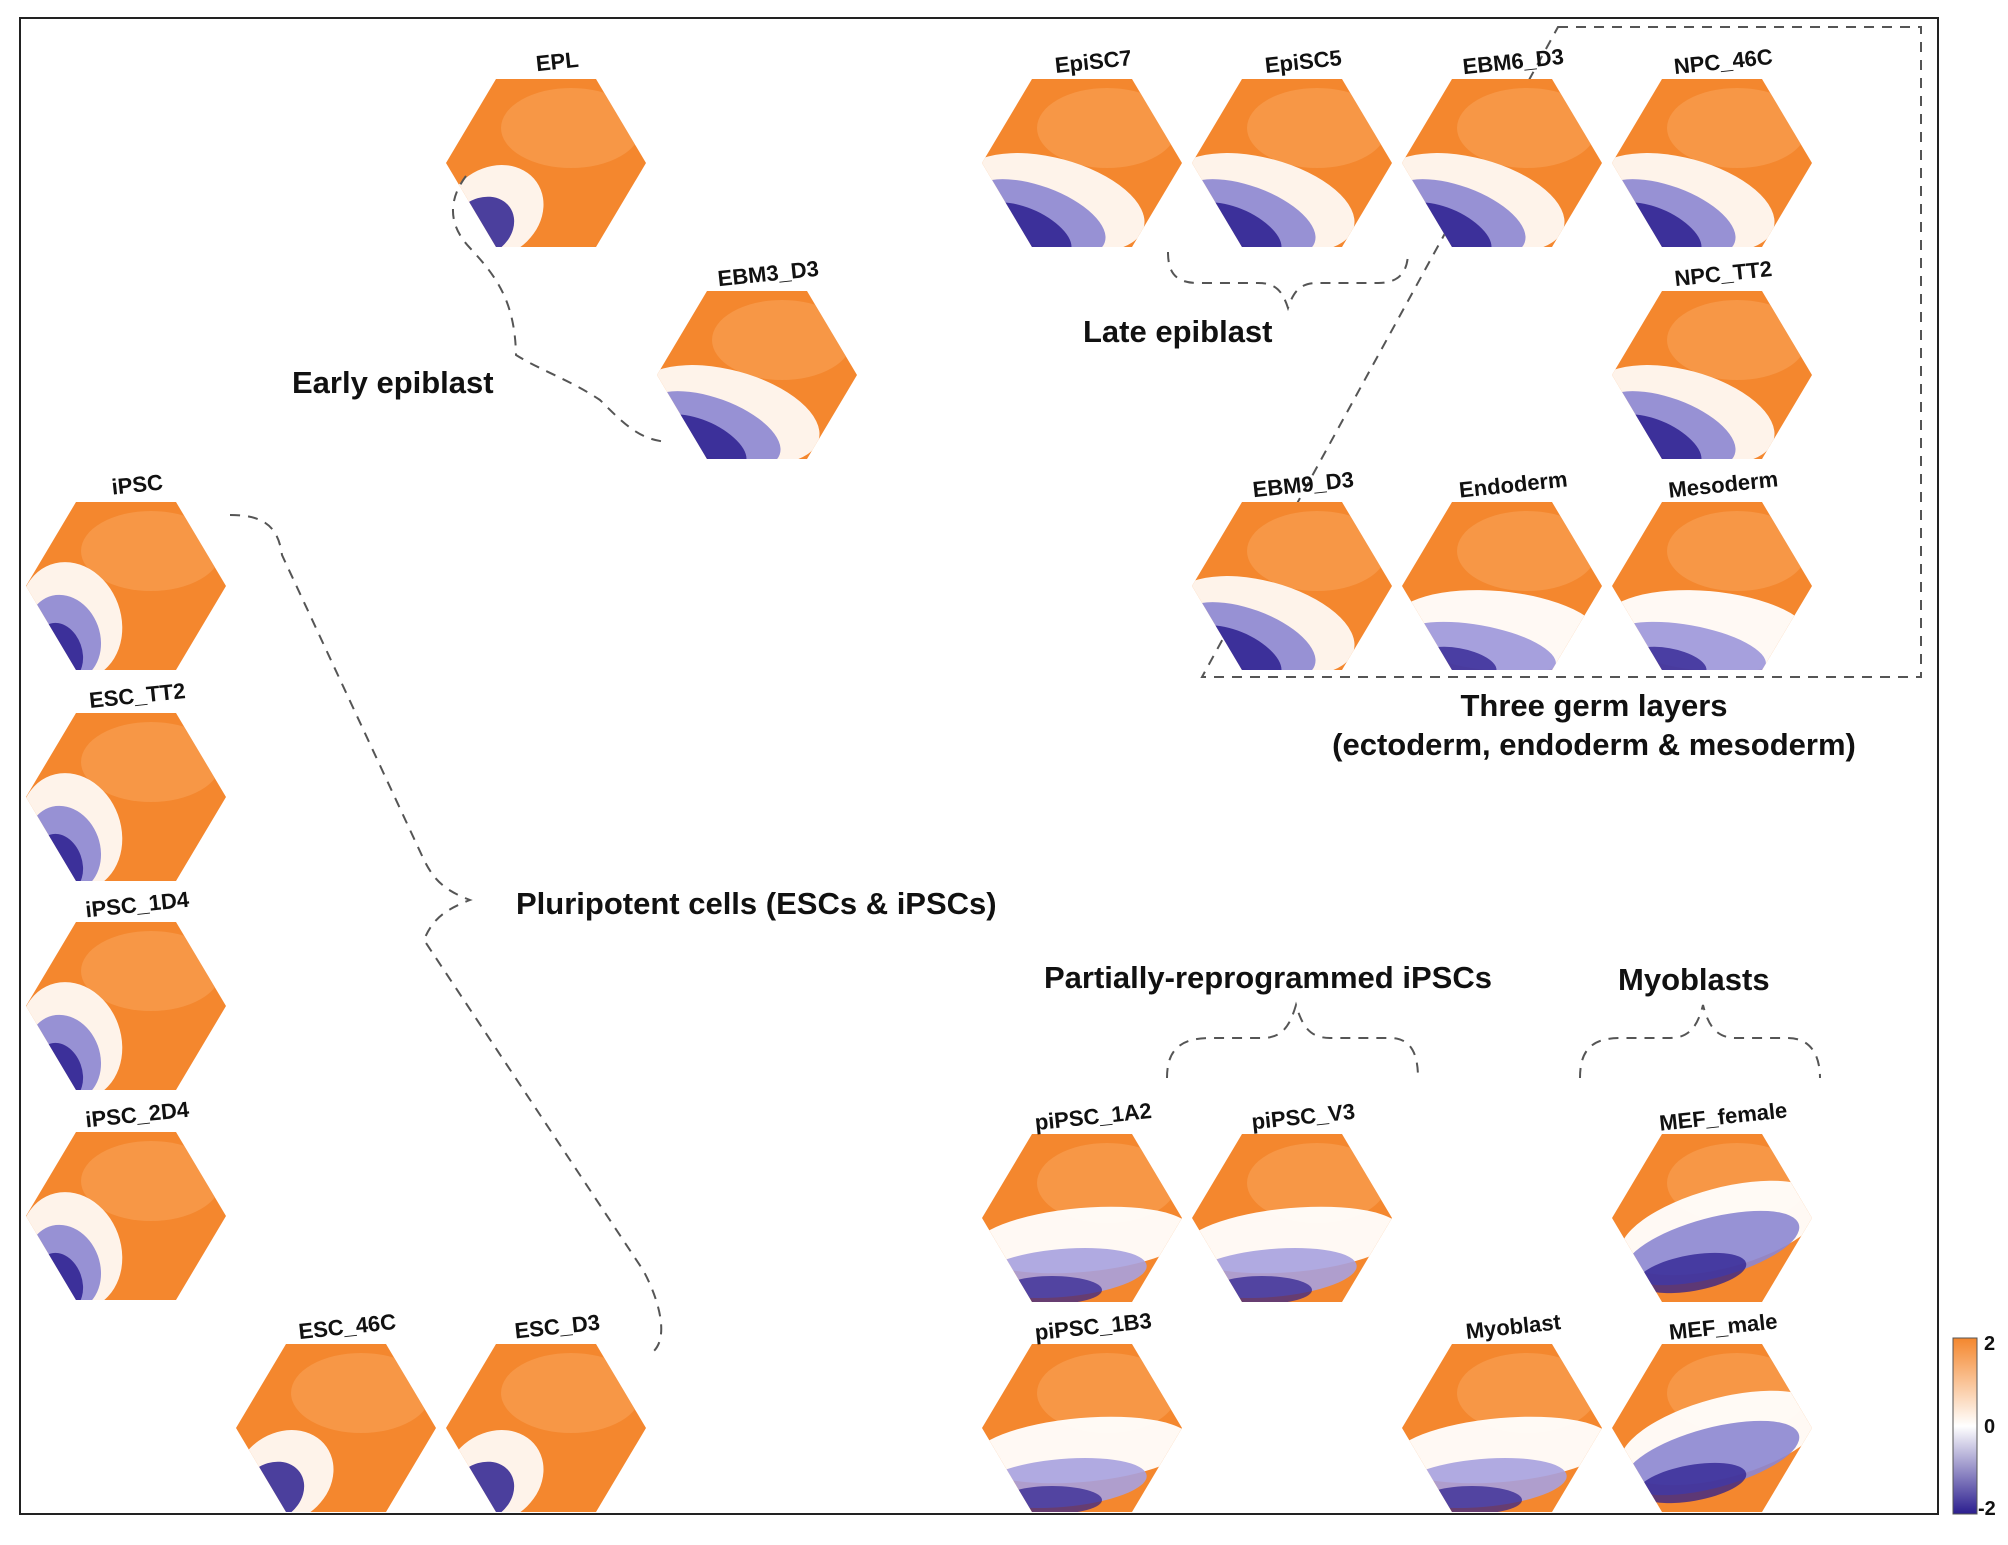  Describe the element at coordinates (560, 309) in the screenshot. I see `early-epiblast-bracket` at that location.